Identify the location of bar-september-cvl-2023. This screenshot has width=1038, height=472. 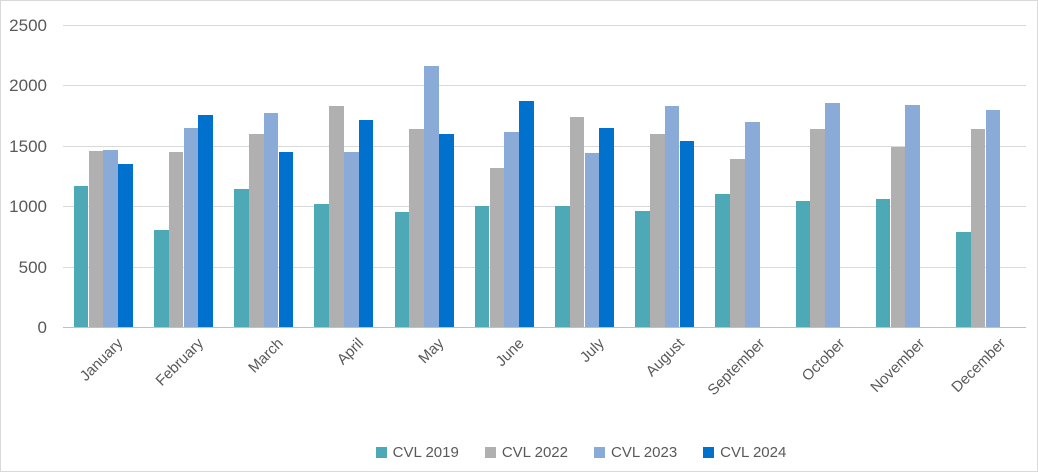
(752, 225).